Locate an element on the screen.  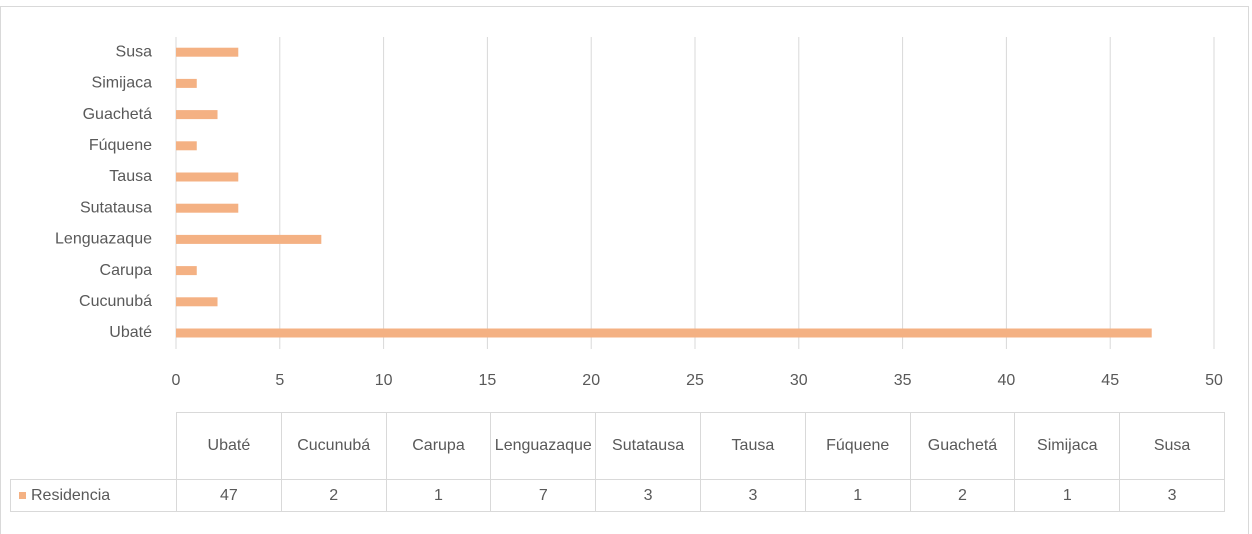
table-header-cell: Fúquene is located at coordinates (857, 446).